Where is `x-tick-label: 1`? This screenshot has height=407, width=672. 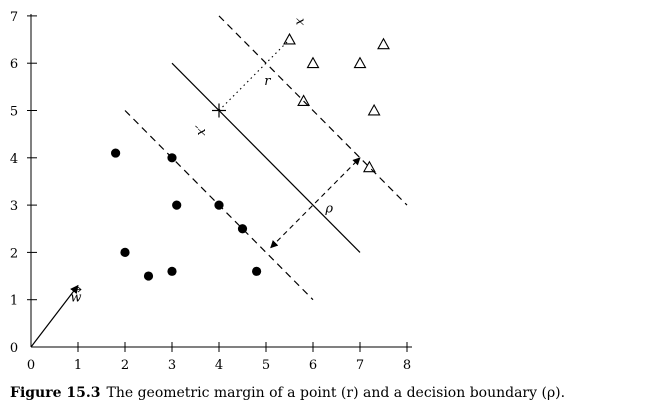
x-tick-label: 1 is located at coordinates (78, 365).